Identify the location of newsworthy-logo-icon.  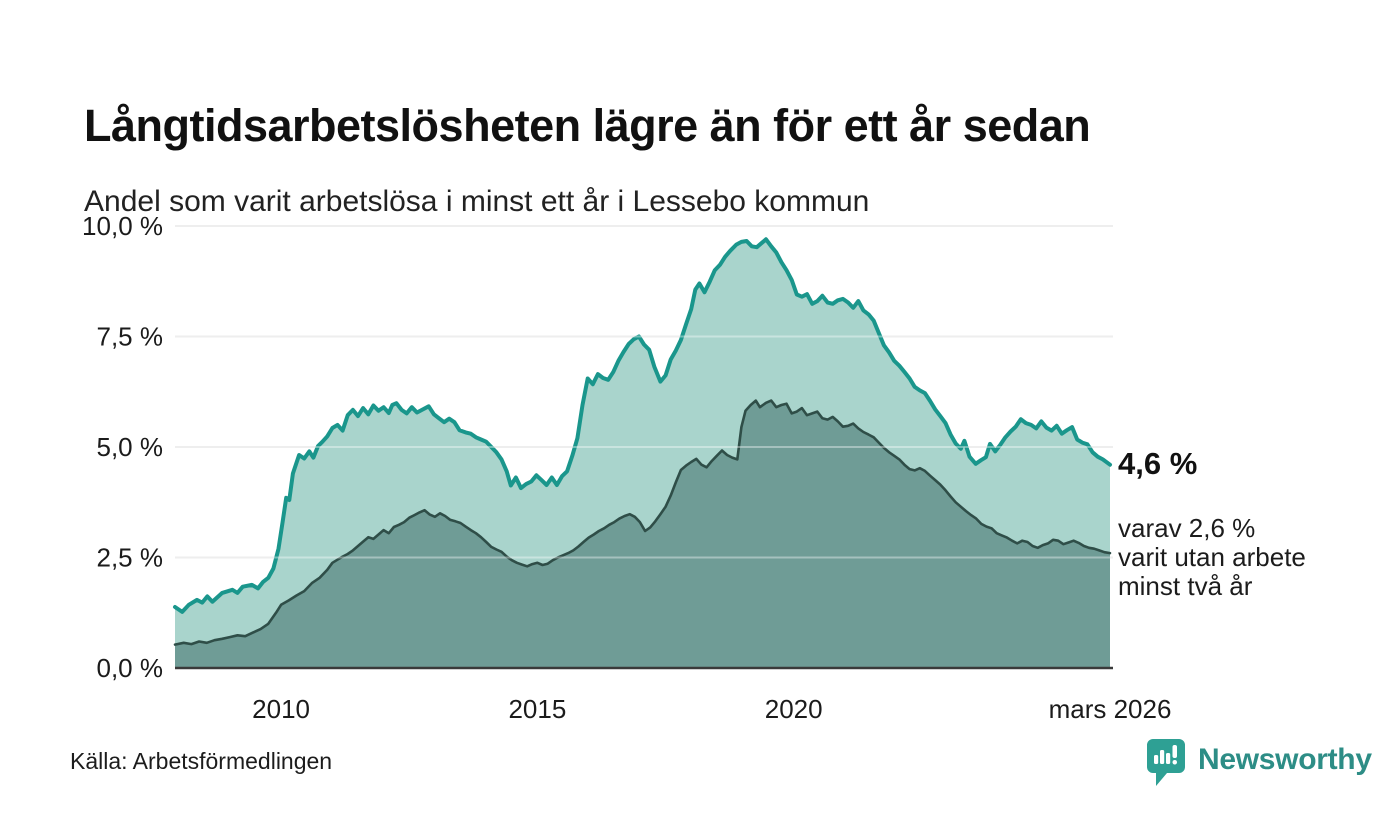
(1166, 762).